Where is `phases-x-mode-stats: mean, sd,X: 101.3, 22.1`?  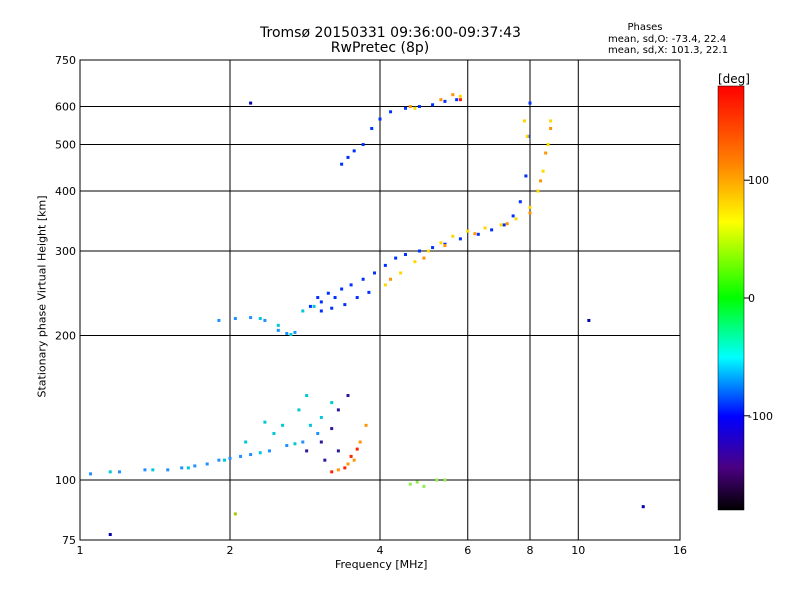
phases-x-mode-stats: mean, sd,X: 101.3, 22.1 is located at coordinates (668, 50).